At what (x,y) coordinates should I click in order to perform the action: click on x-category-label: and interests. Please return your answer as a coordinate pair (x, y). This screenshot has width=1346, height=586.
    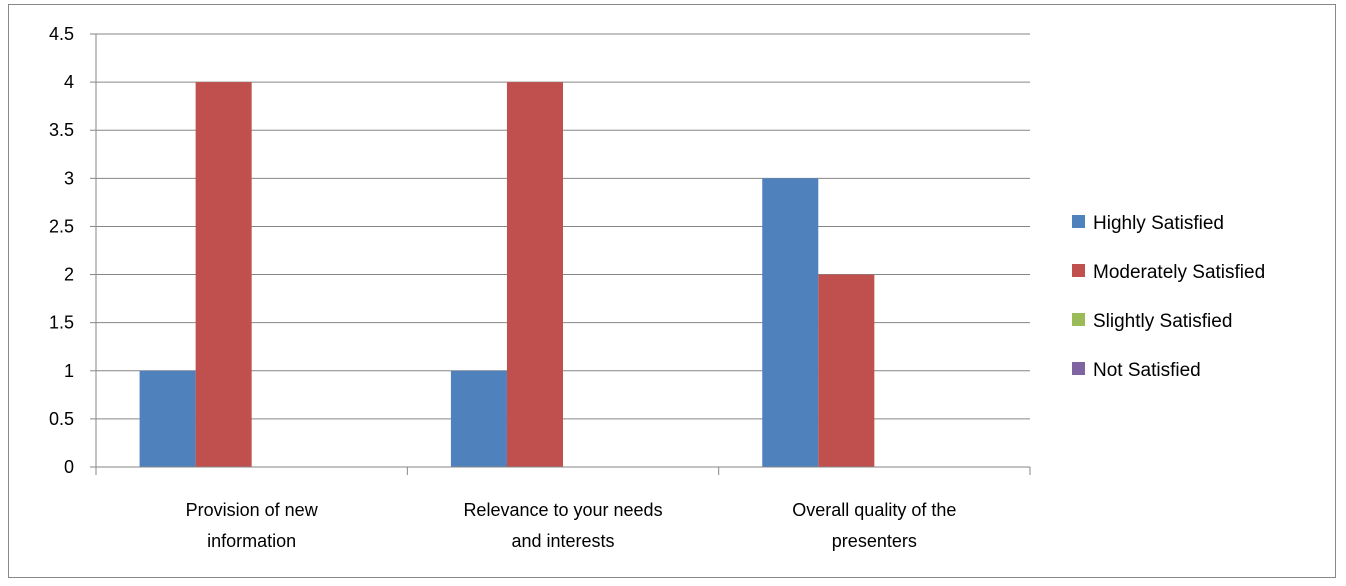
    Looking at the image, I should click on (562, 541).